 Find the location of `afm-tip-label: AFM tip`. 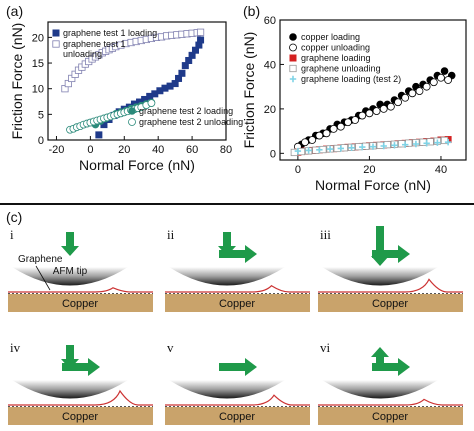

afm-tip-label: AFM tip is located at coordinates (70, 271).